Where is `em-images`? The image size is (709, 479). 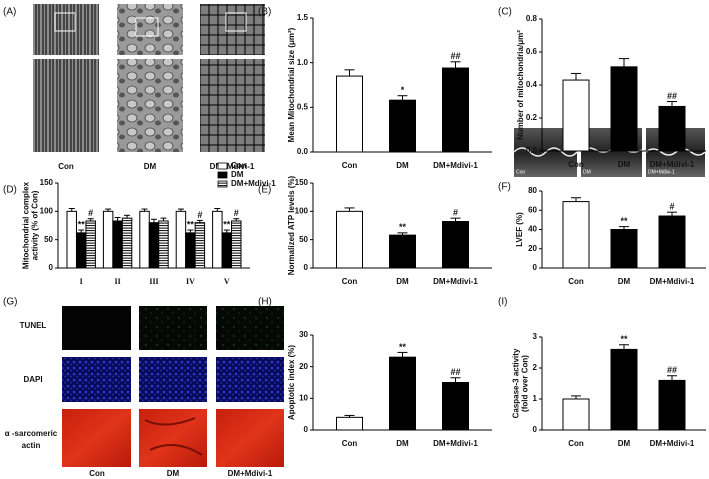 em-images is located at coordinates (149, 78).